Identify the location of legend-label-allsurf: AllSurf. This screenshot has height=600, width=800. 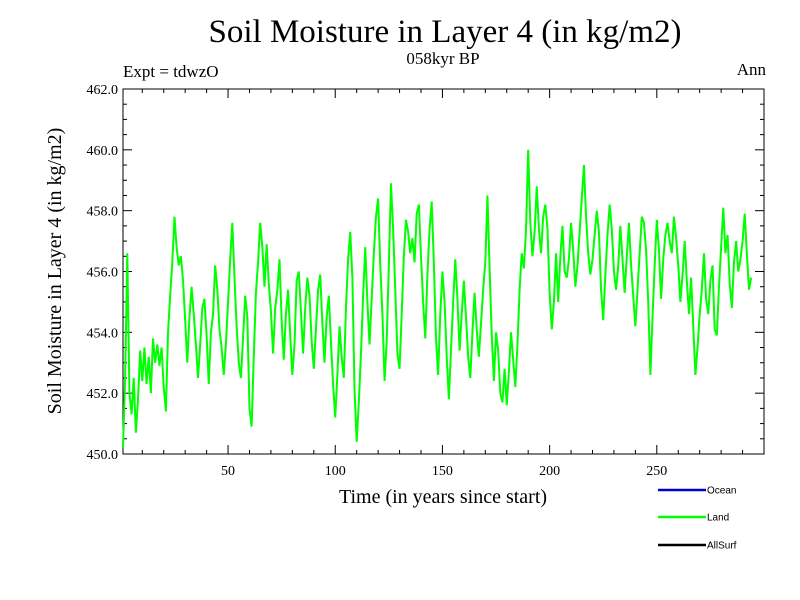
(722, 546).